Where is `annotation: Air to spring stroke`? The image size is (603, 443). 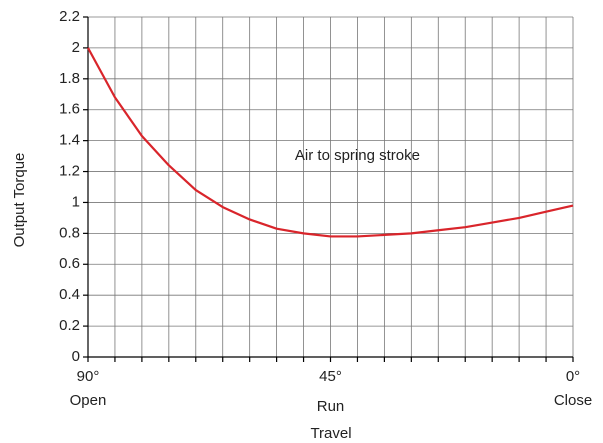 annotation: Air to spring stroke is located at coordinates (357, 155).